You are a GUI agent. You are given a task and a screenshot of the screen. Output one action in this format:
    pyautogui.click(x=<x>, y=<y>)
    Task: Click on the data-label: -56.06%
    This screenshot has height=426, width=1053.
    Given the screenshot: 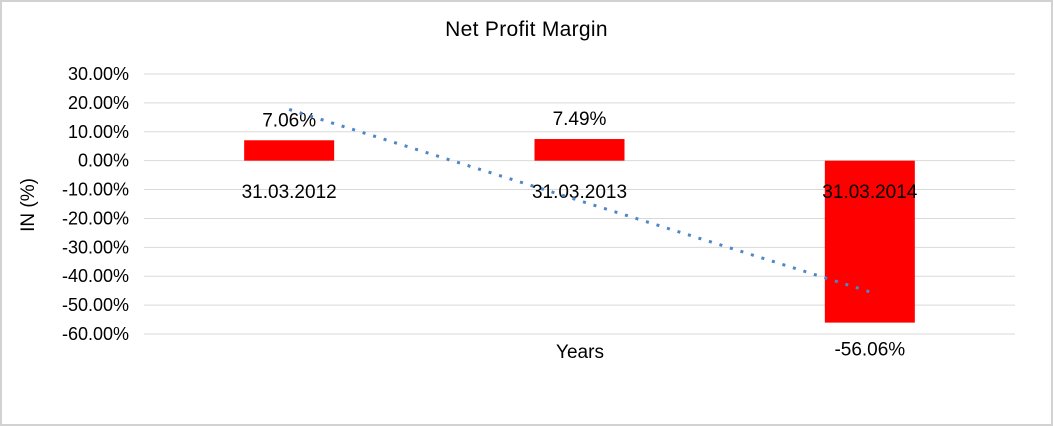 What is the action you would take?
    pyautogui.click(x=869, y=350)
    